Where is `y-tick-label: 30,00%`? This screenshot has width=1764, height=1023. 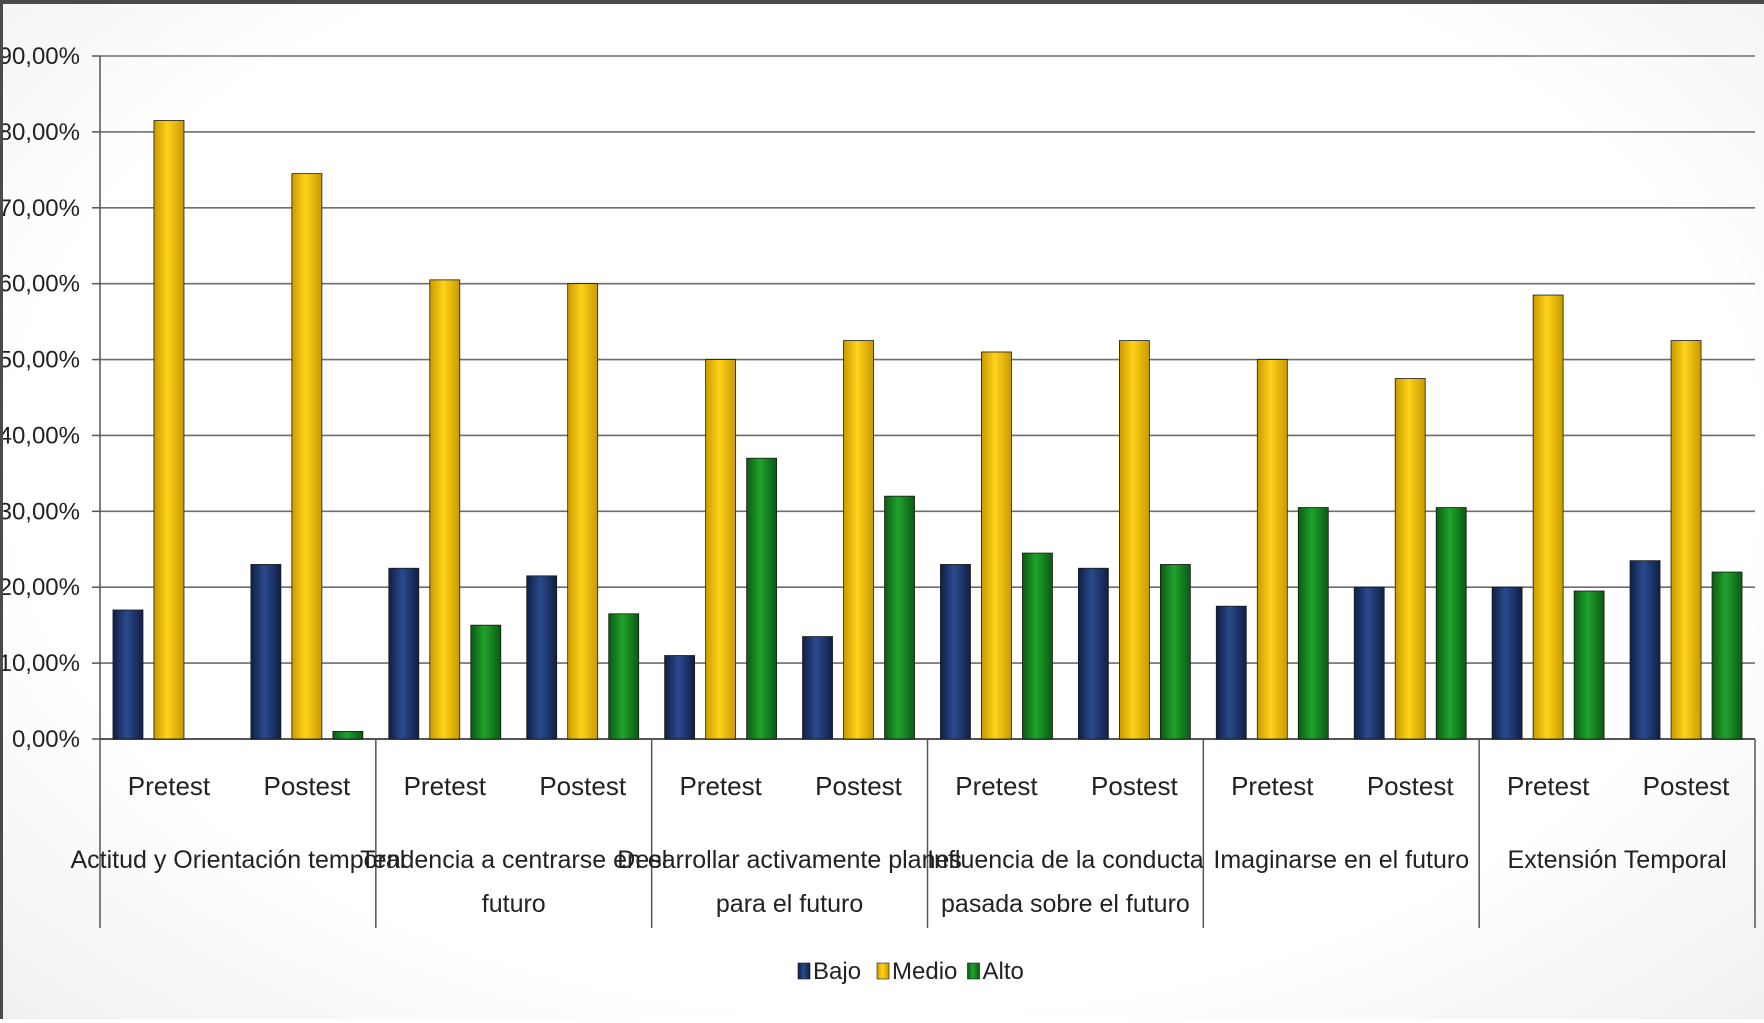
y-tick-label: 30,00% is located at coordinates (41, 511).